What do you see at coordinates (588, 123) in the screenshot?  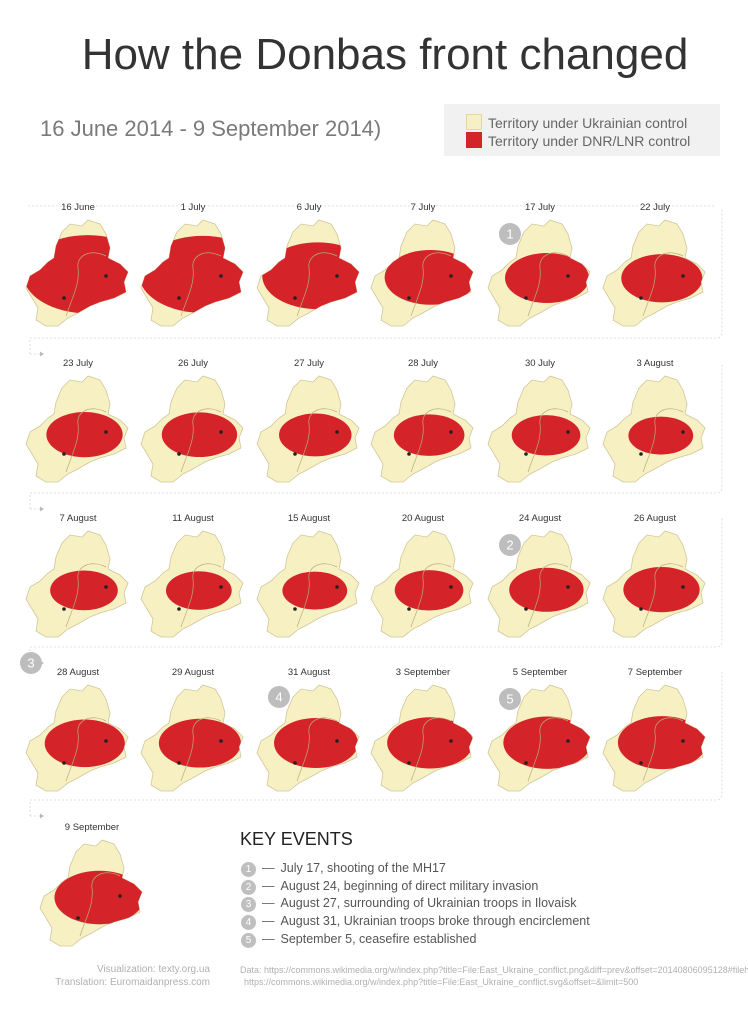 I see `legend-label-ukrainian: Territory under Ukrainian control` at bounding box center [588, 123].